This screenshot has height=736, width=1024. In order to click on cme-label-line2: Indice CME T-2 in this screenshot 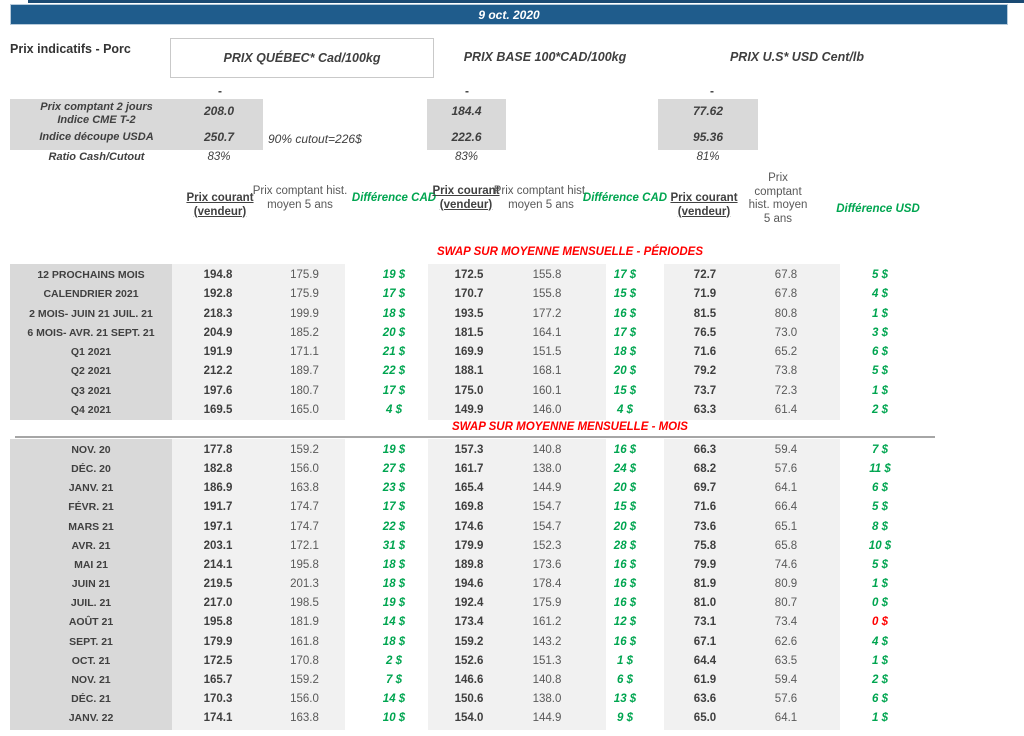, I will do `click(96, 120)`.